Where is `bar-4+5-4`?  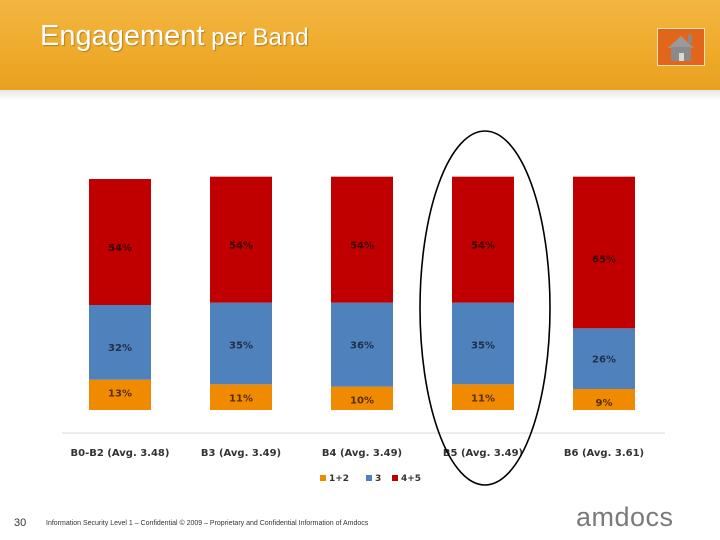
bar-4+5-4 is located at coordinates (483, 239).